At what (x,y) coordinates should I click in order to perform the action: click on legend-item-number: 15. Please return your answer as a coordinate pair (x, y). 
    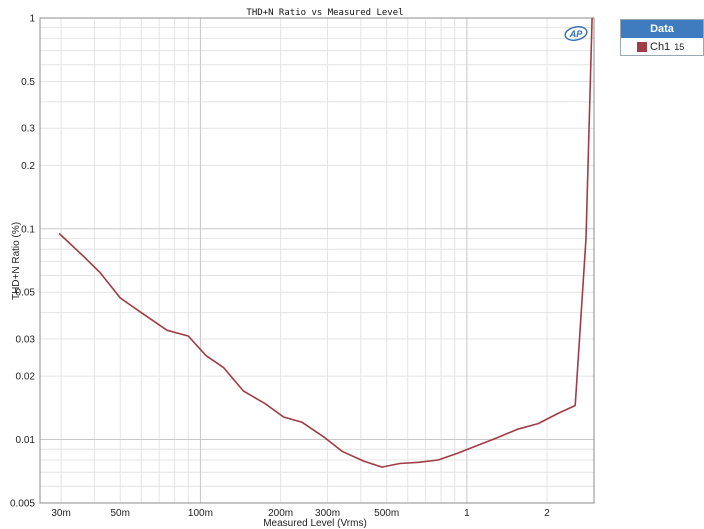
    Looking at the image, I should click on (679, 46).